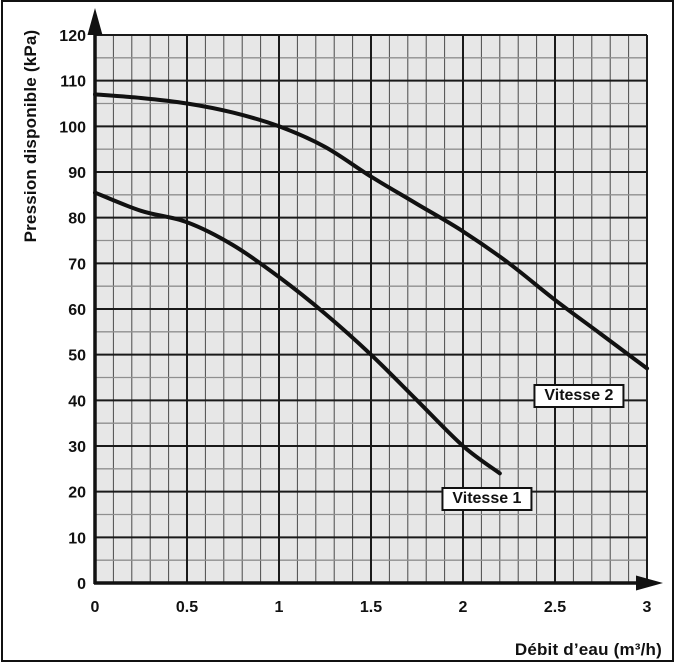  What do you see at coordinates (588, 649) in the screenshot?
I see `x-axis-title: Débit d’eau (m³/h)` at bounding box center [588, 649].